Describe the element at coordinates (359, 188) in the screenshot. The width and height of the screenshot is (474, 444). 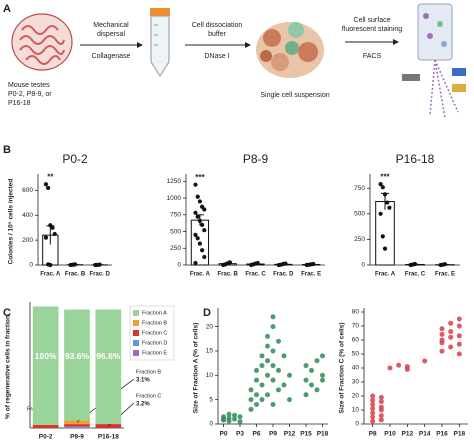
I see `y-tick-label: 750` at that location.